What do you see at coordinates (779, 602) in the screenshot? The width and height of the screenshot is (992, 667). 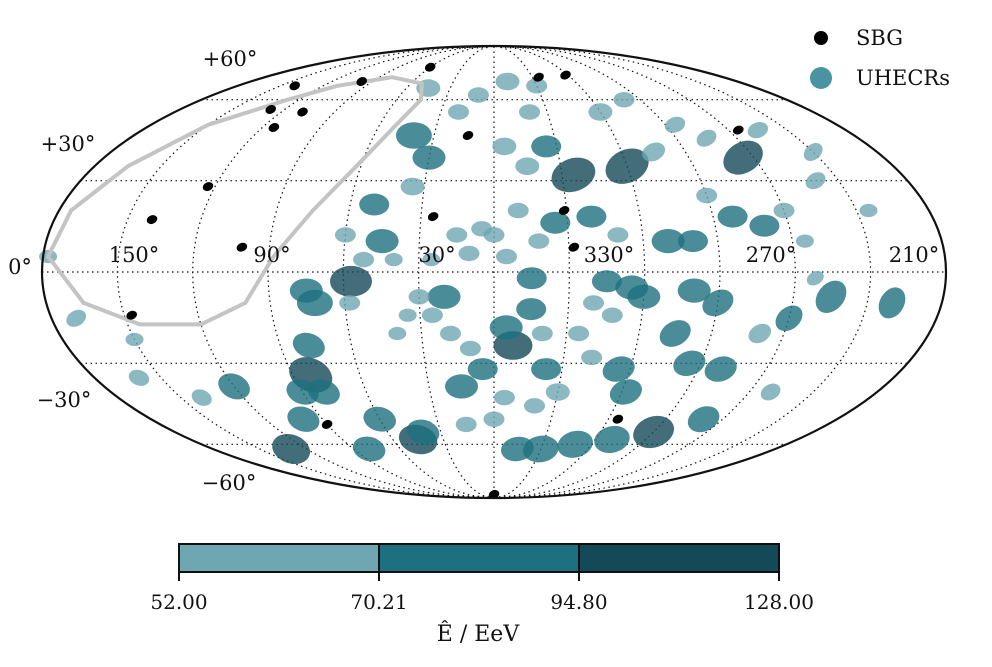 I see `colorbar-tick-label: 128.00` at bounding box center [779, 602].